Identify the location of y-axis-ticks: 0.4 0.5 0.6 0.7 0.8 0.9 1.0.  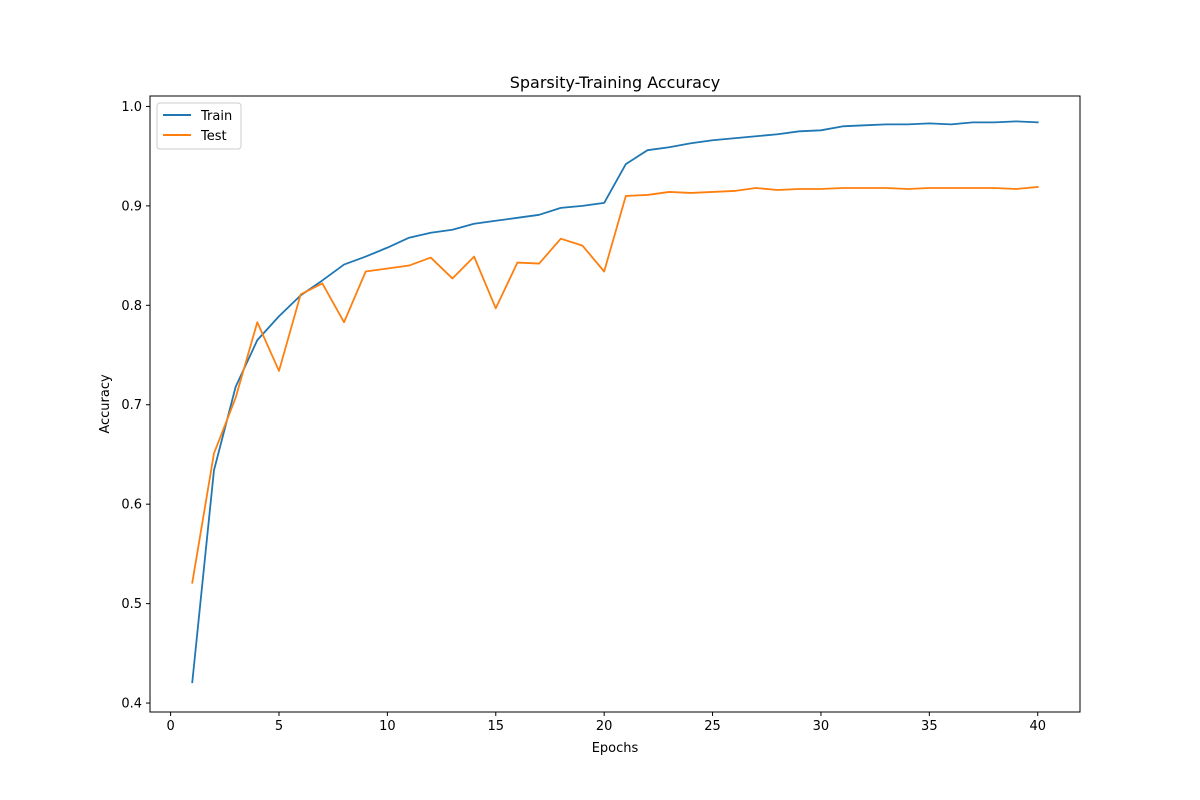
(135, 406).